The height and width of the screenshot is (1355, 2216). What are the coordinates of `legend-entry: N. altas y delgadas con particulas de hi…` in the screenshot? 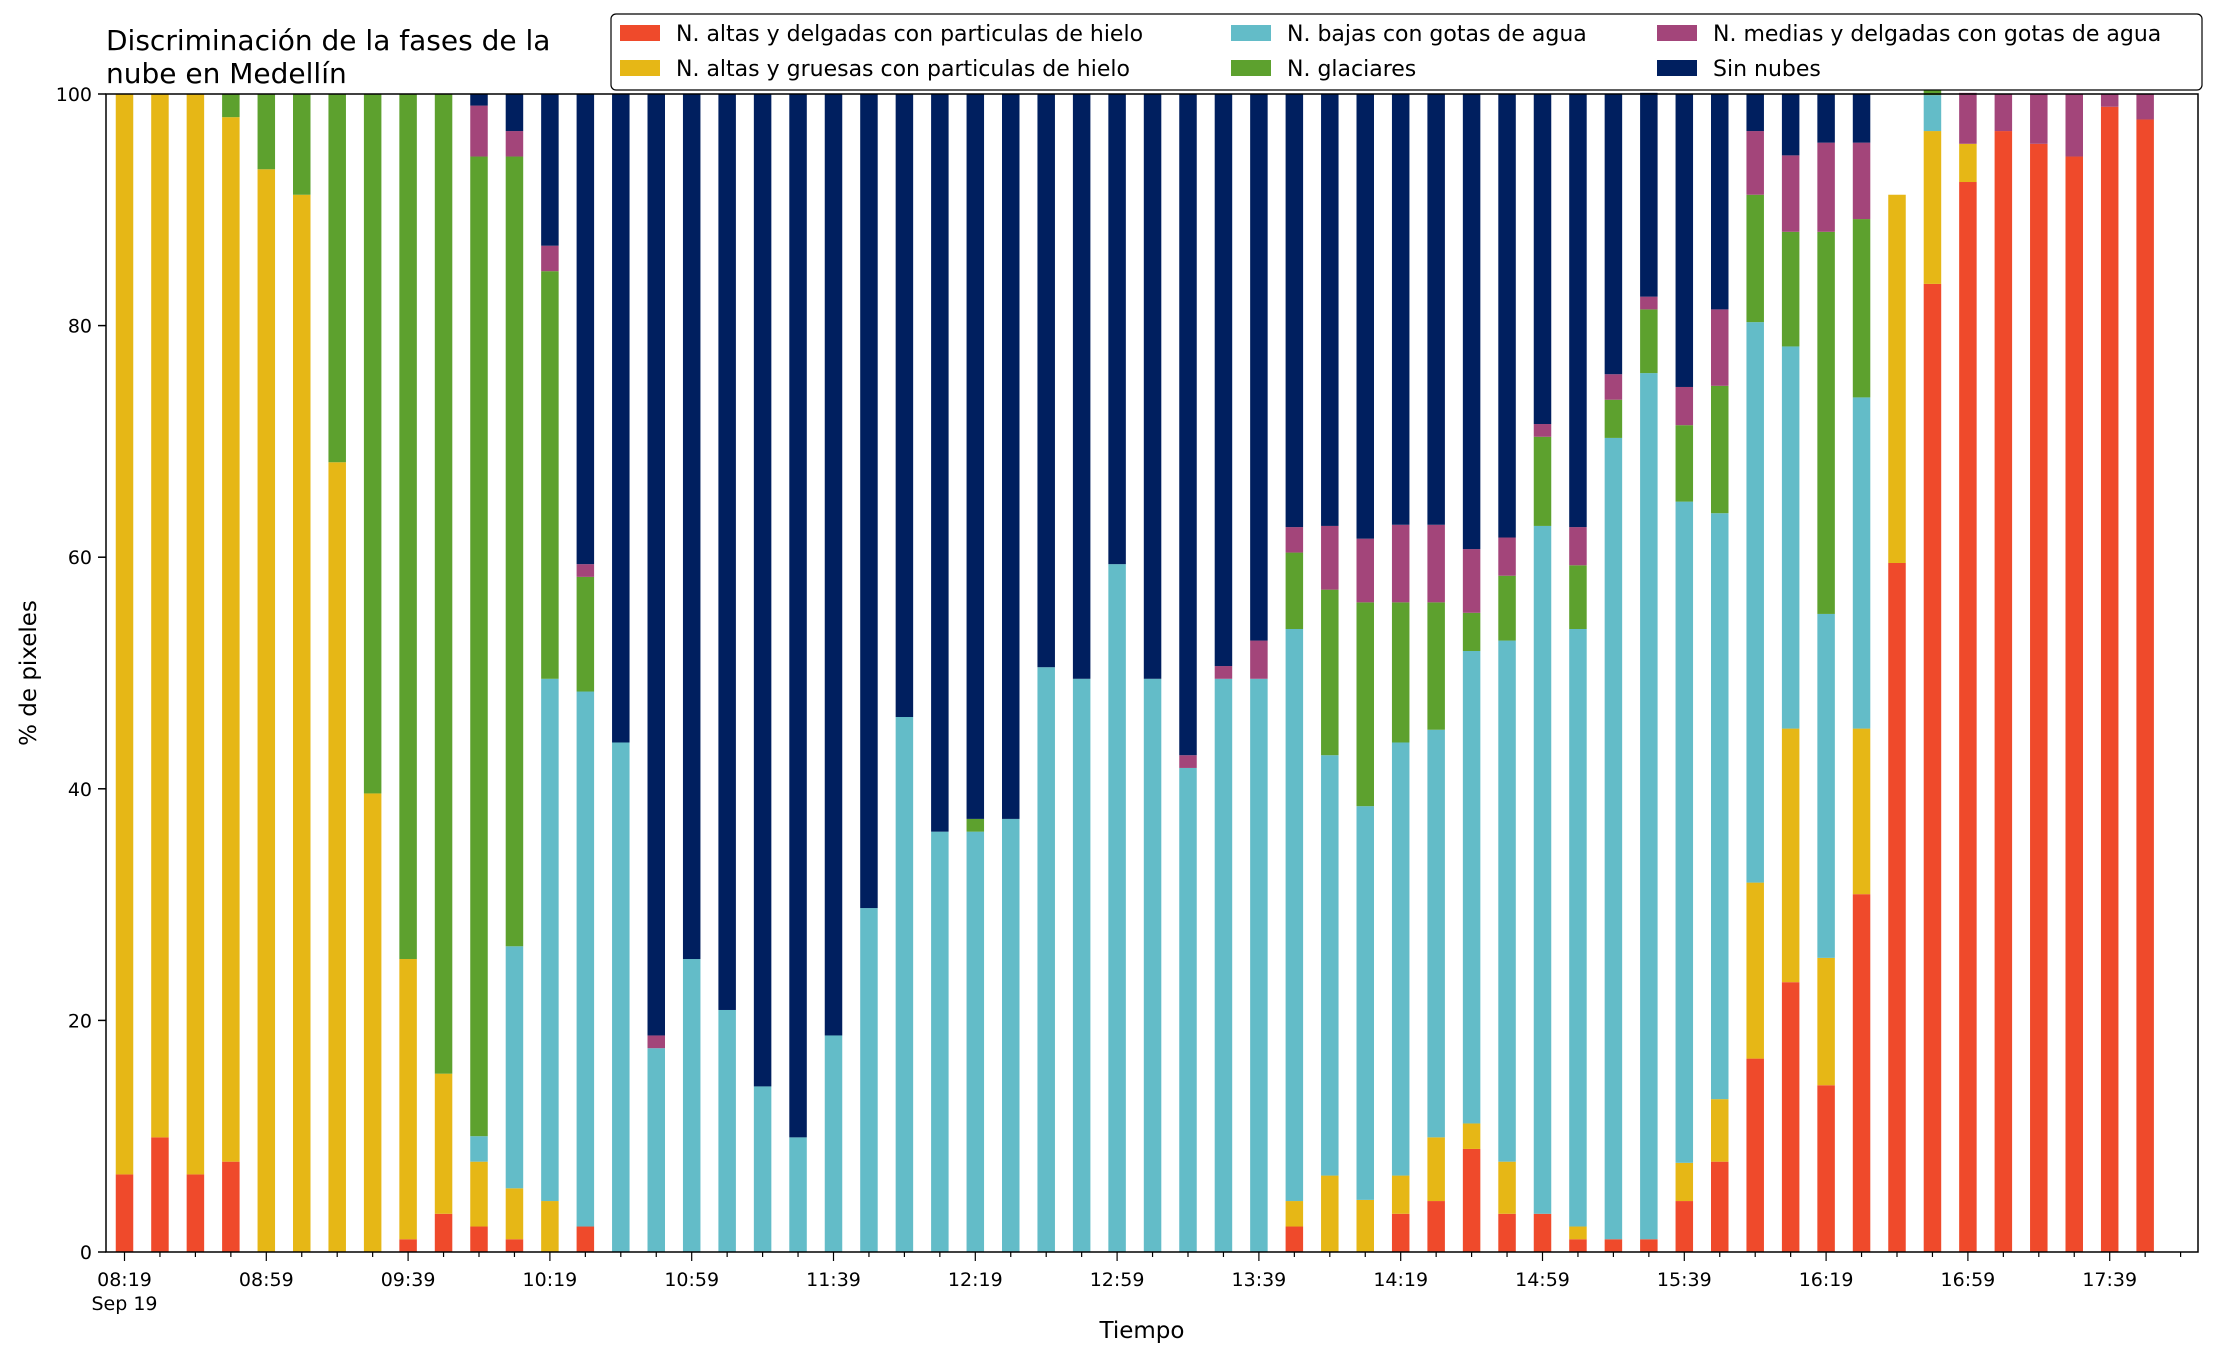 It's located at (909, 34).